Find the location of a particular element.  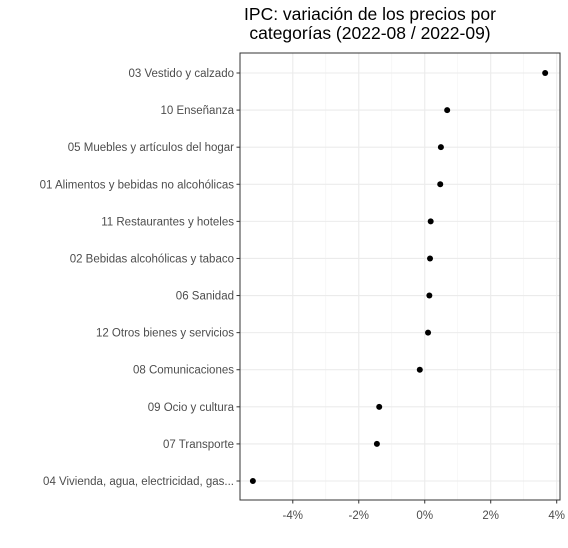

y-tick-label: 07 Transporte is located at coordinates (198, 445).